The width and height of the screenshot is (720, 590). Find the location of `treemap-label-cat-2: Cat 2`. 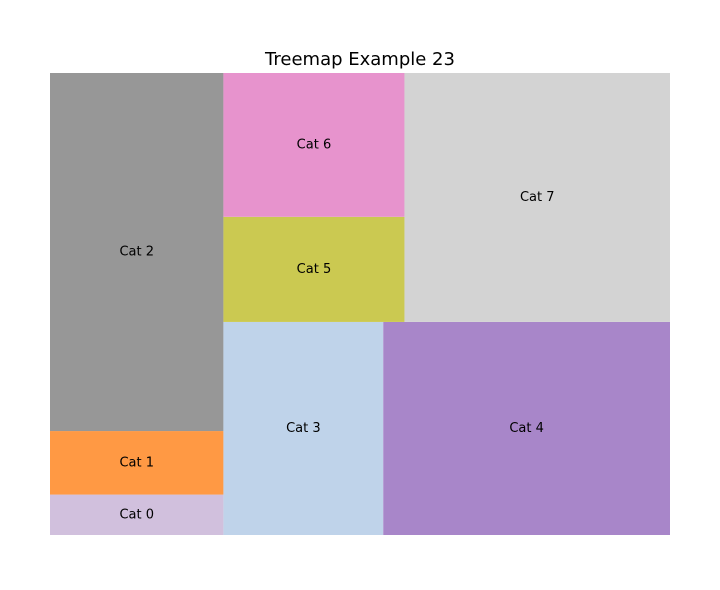

treemap-label-cat-2: Cat 2 is located at coordinates (136, 252).